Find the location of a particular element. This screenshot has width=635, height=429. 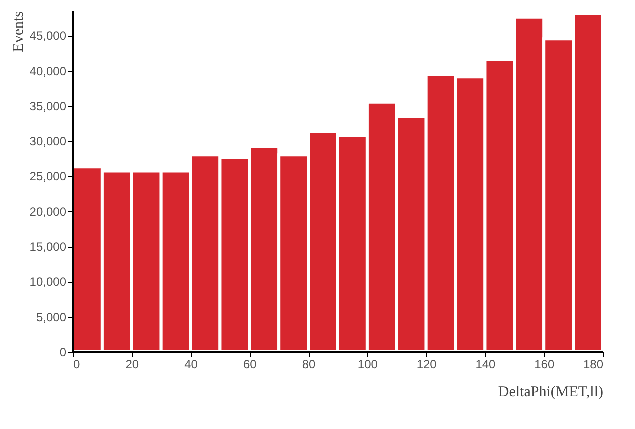

y-tick-label: 0 is located at coordinates (63, 353).